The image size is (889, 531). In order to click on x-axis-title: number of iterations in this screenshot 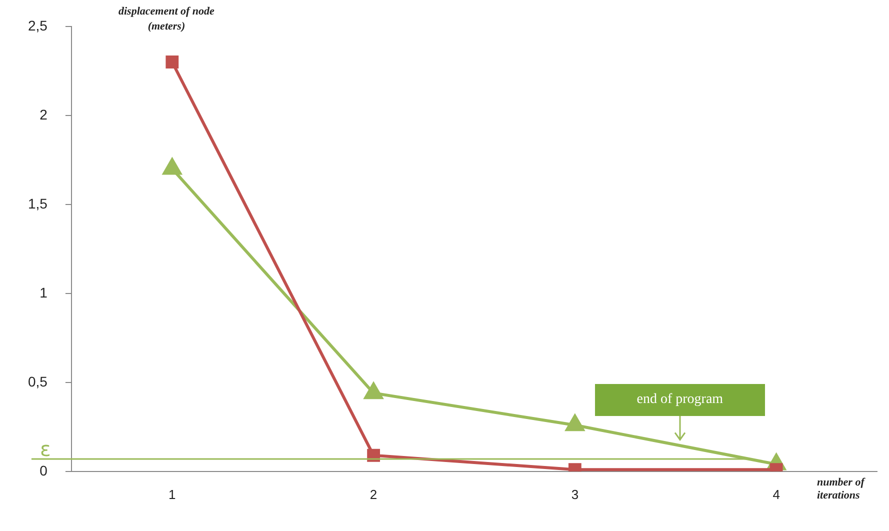, I will do `click(841, 489)`.